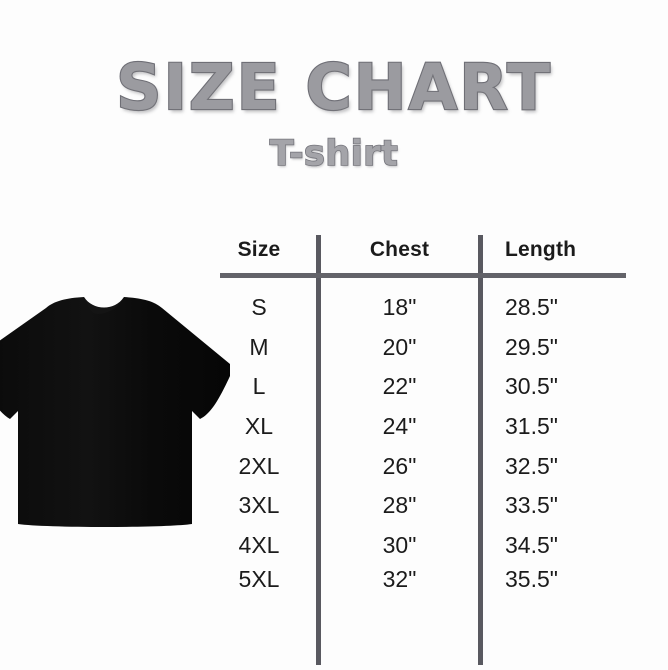  I want to click on cell-chest: 32", so click(399, 579).